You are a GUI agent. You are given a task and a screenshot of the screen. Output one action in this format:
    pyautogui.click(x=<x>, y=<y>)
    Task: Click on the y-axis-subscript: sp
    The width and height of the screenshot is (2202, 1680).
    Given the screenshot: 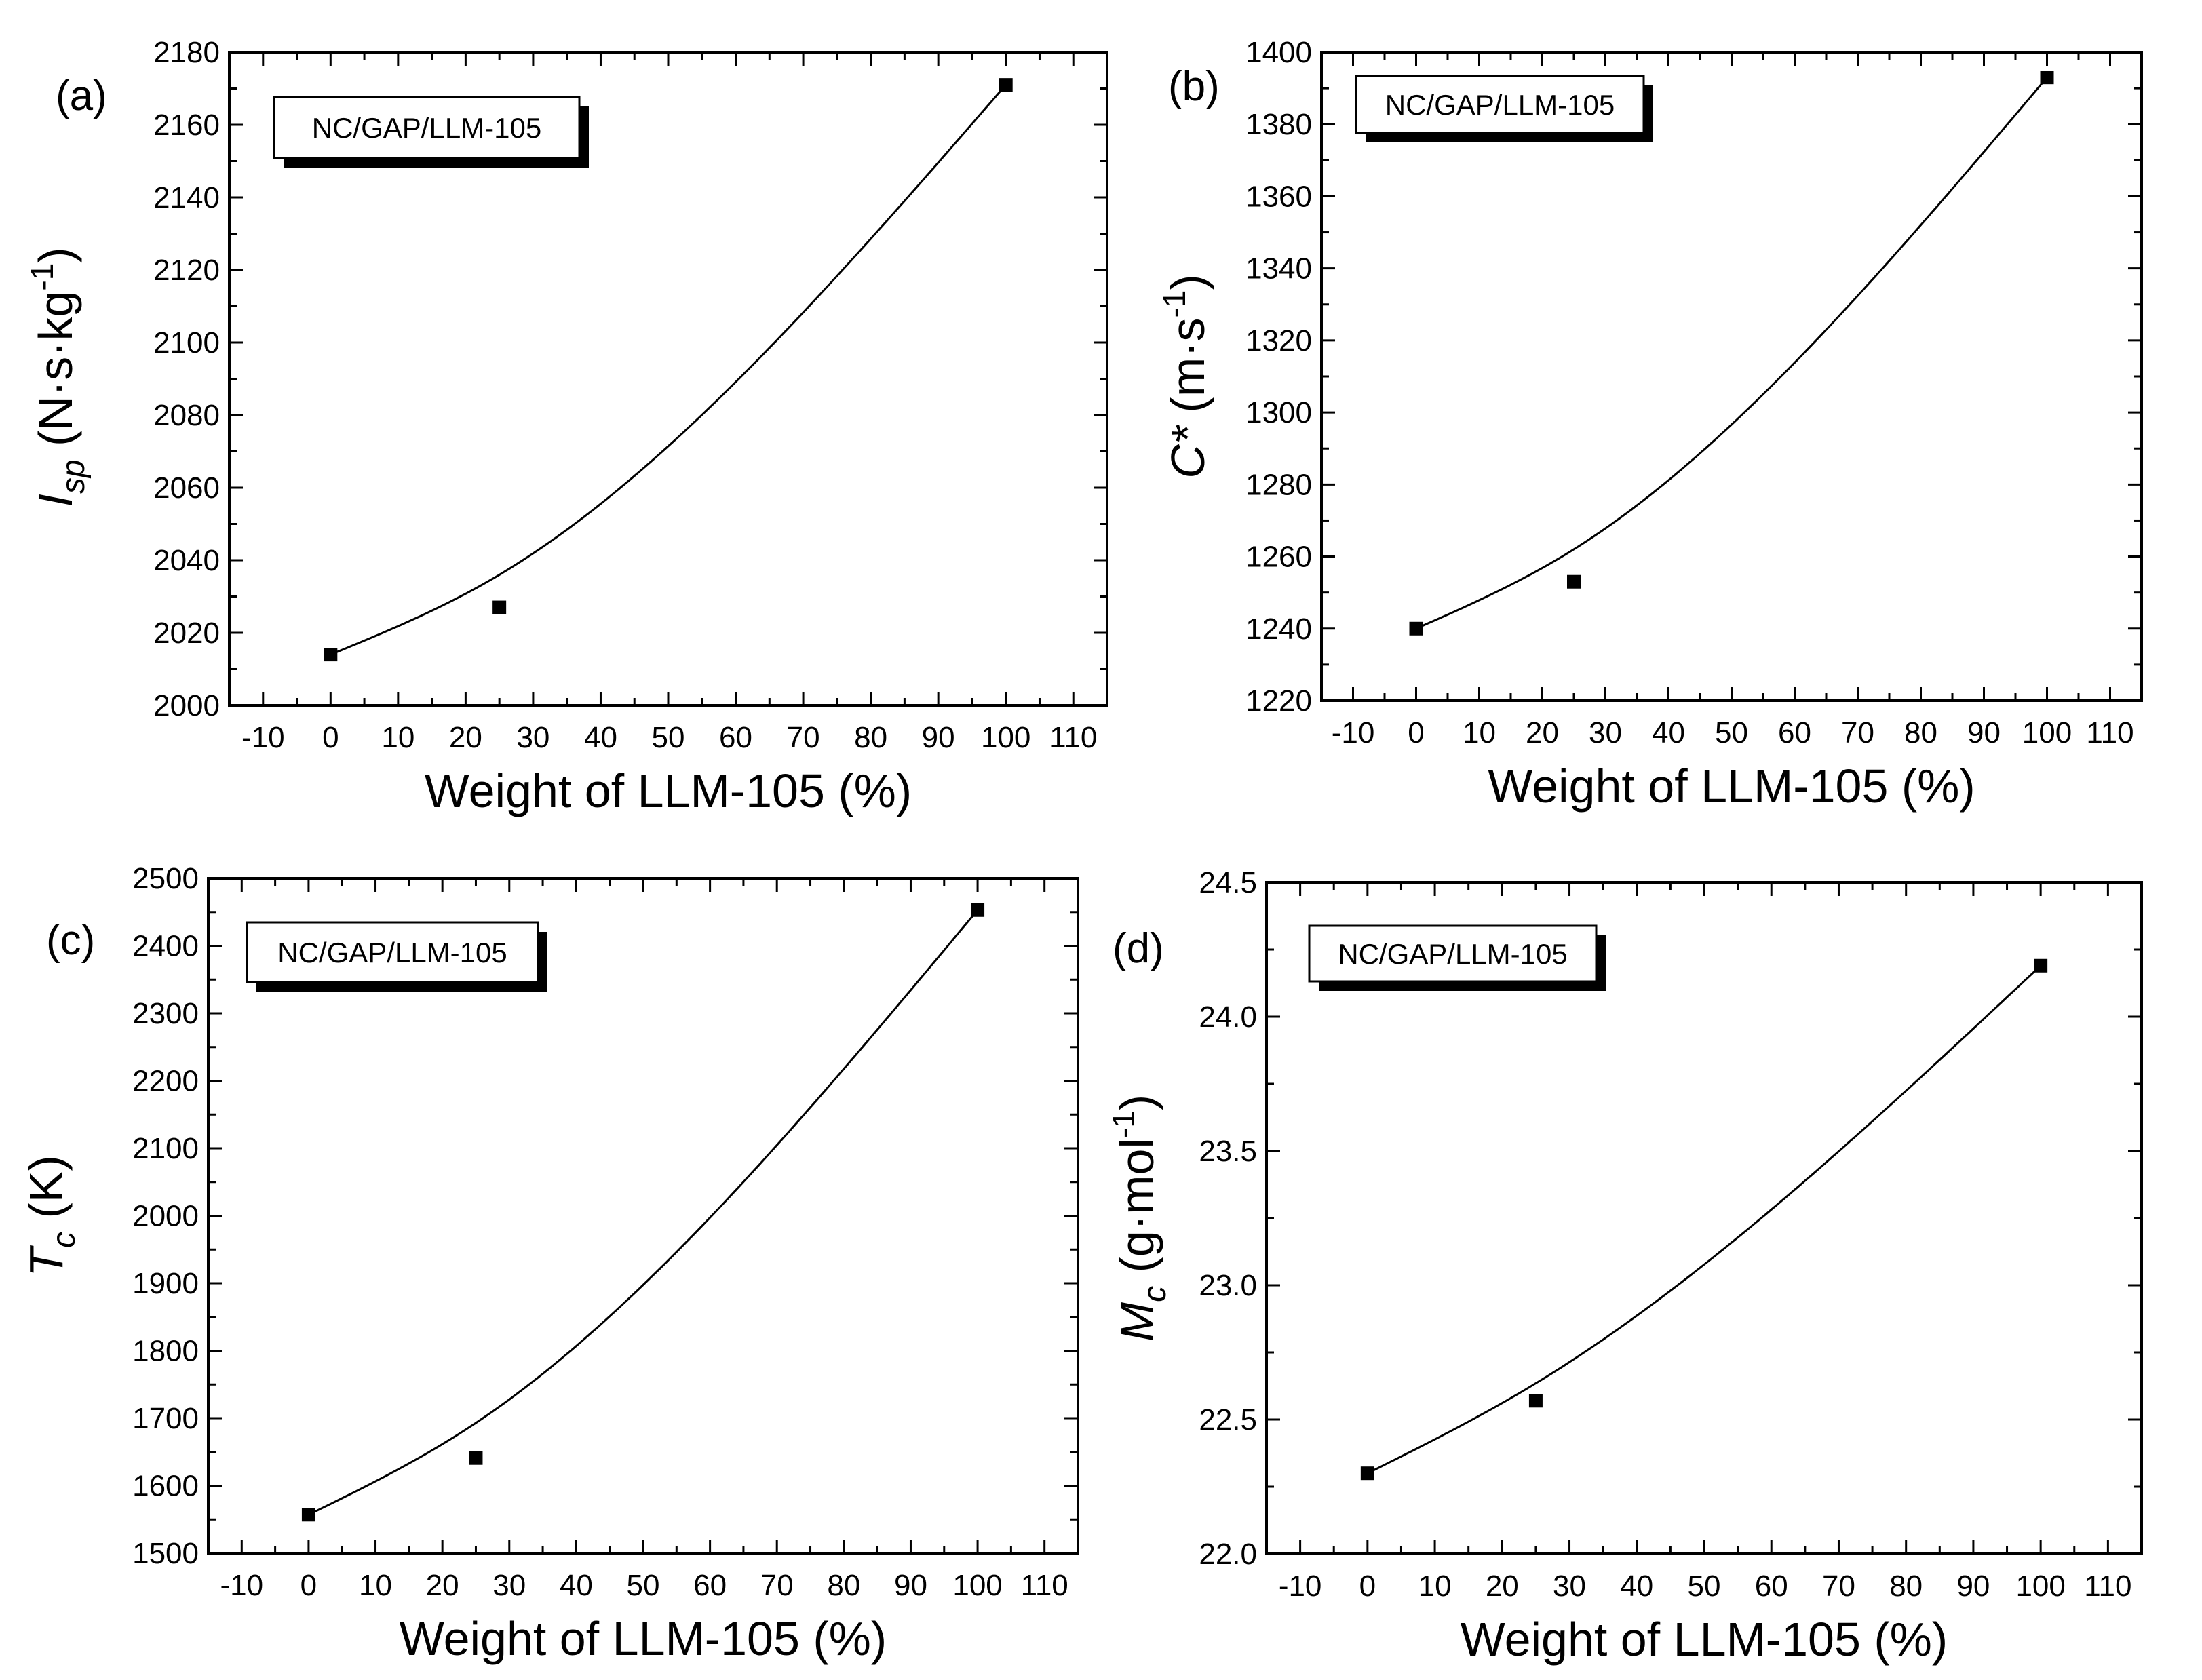 What is the action you would take?
    pyautogui.click(x=74, y=477)
    